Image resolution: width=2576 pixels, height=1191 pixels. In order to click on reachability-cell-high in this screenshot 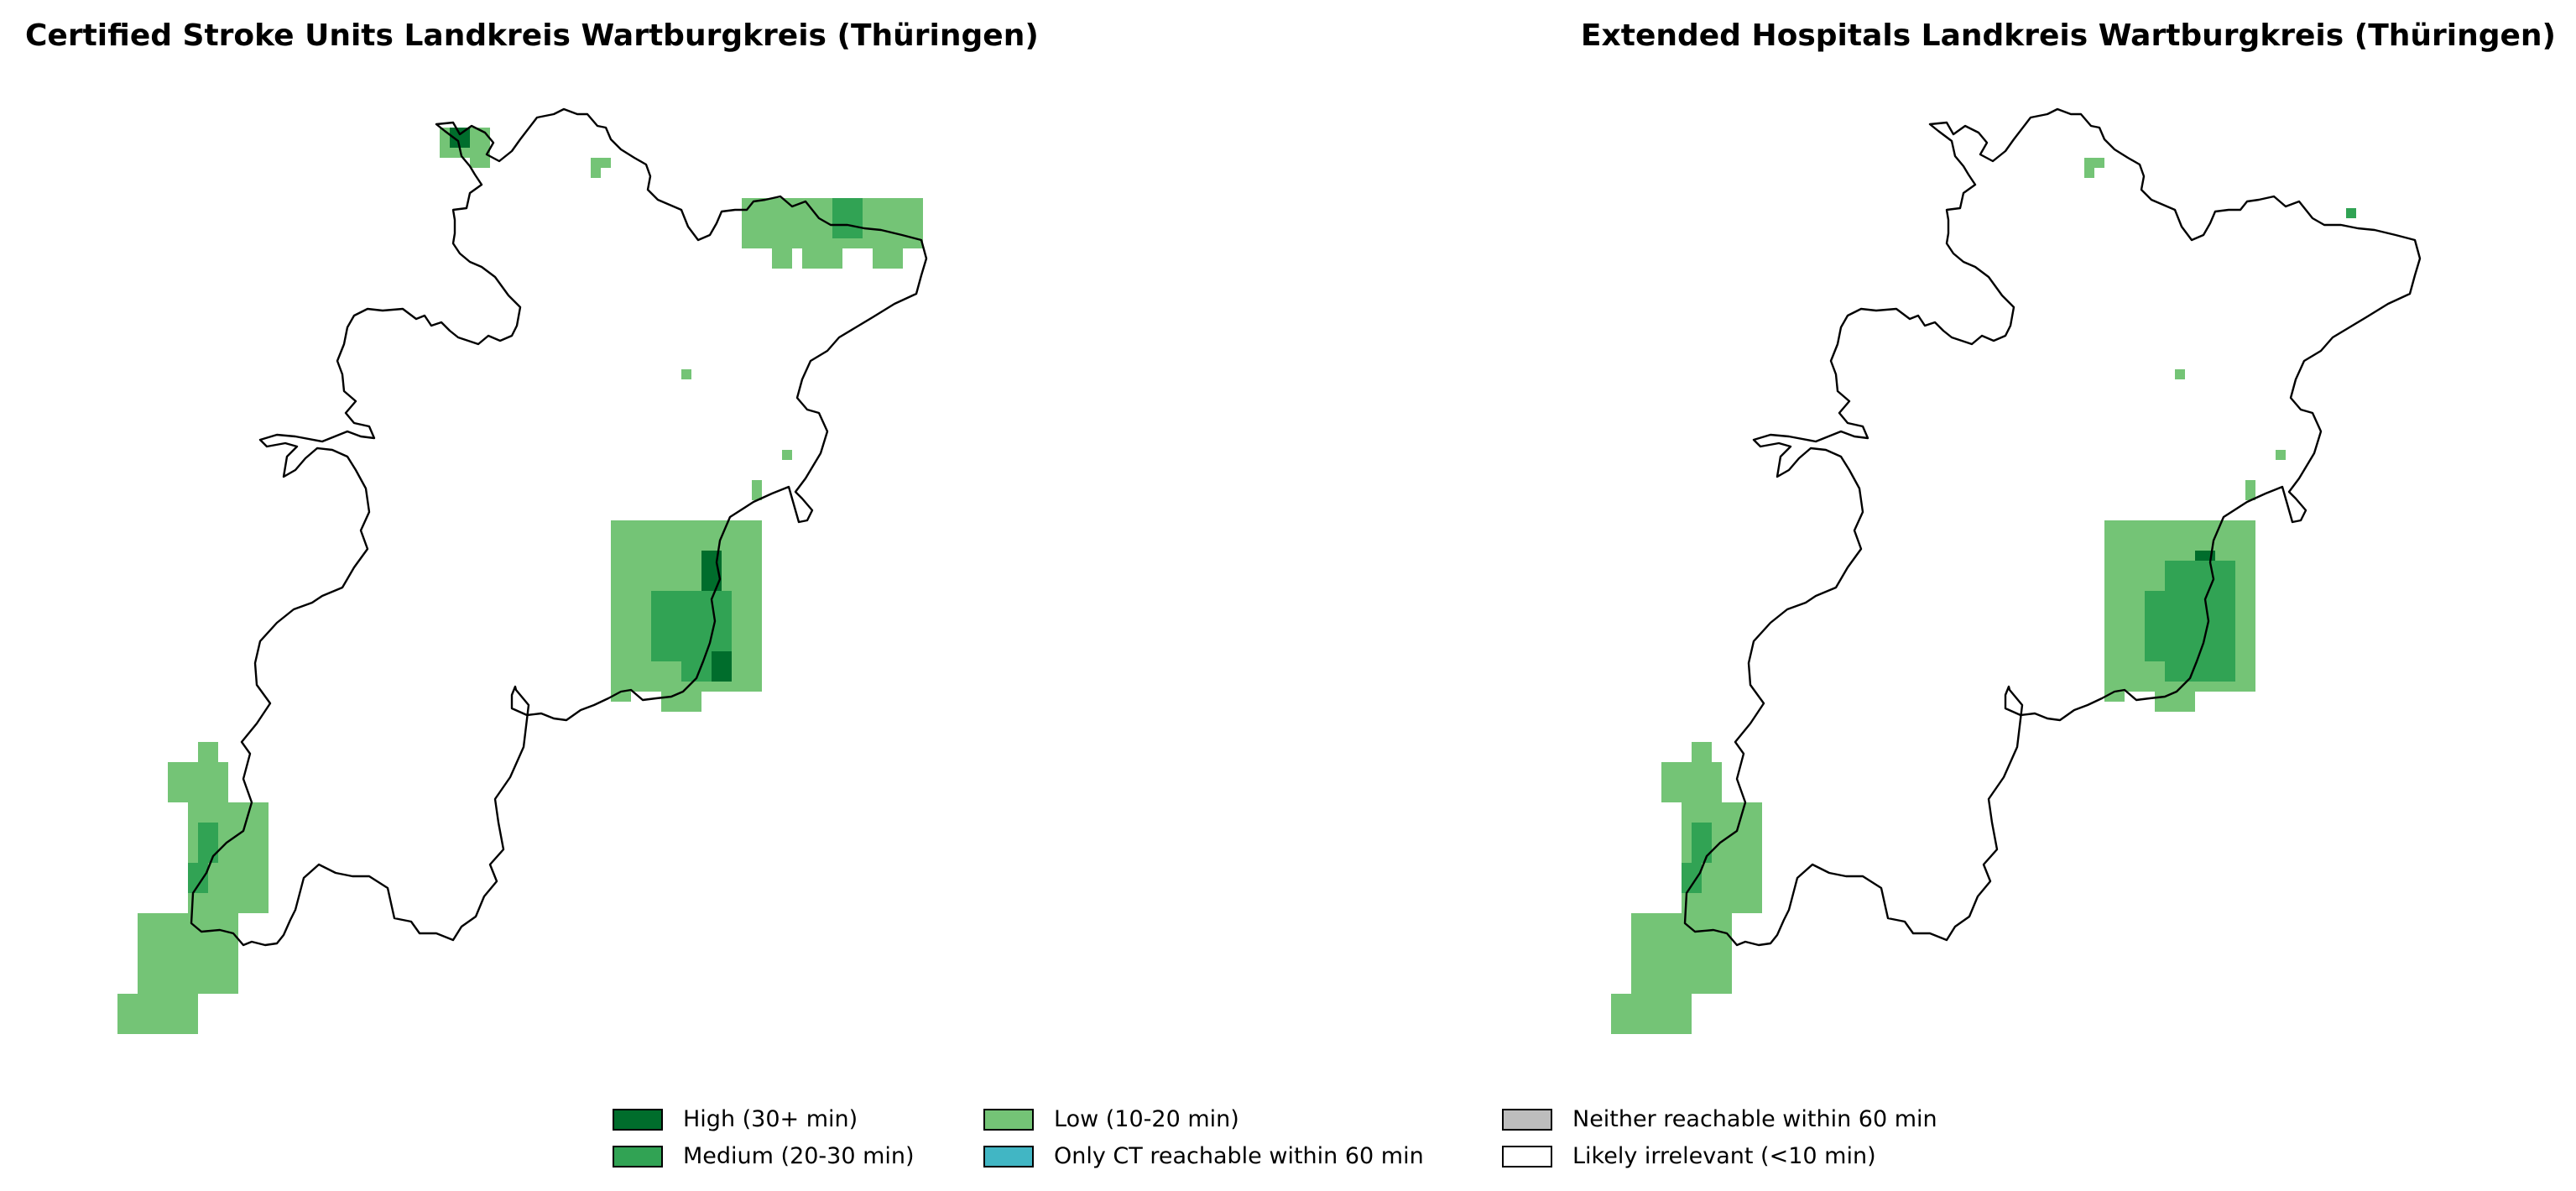, I will do `click(706, 586)`.